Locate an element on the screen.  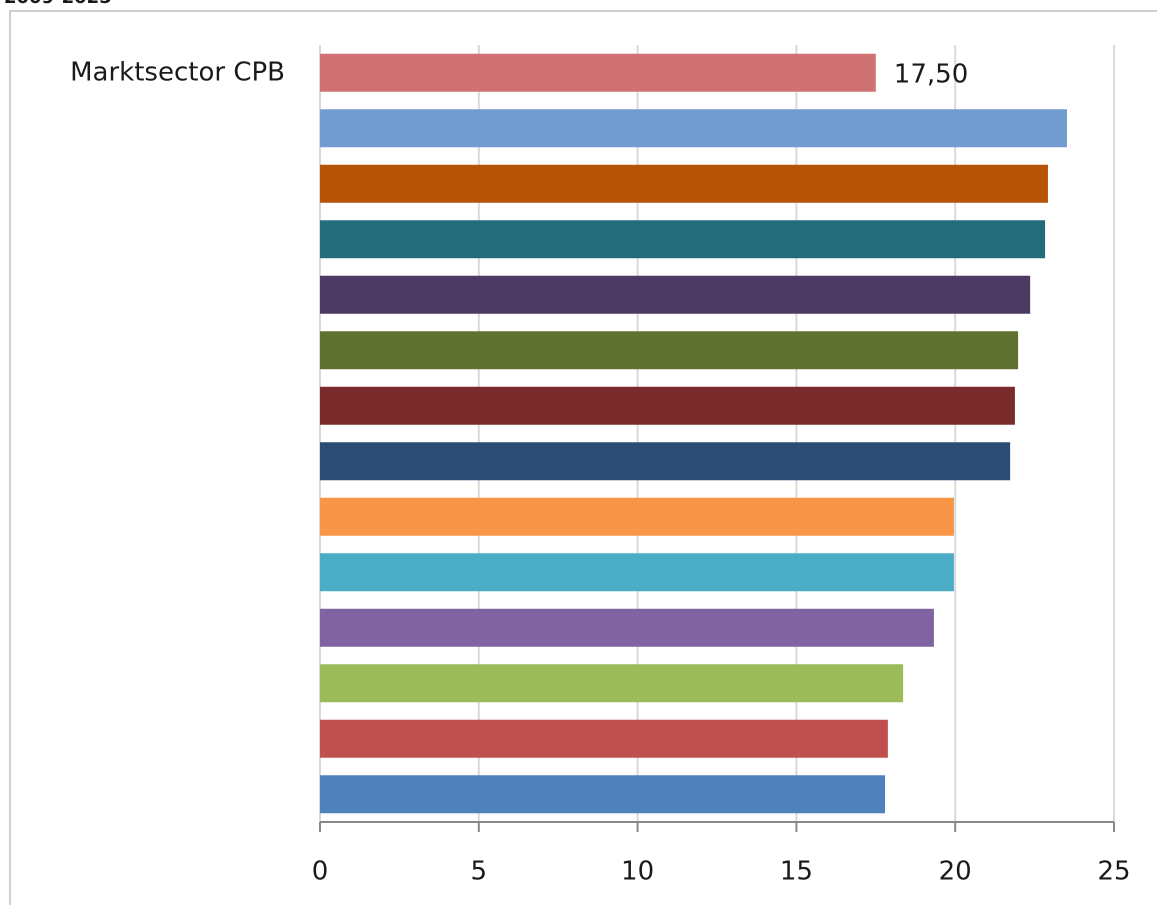
x-tick-label: 25 is located at coordinates (1113, 872).